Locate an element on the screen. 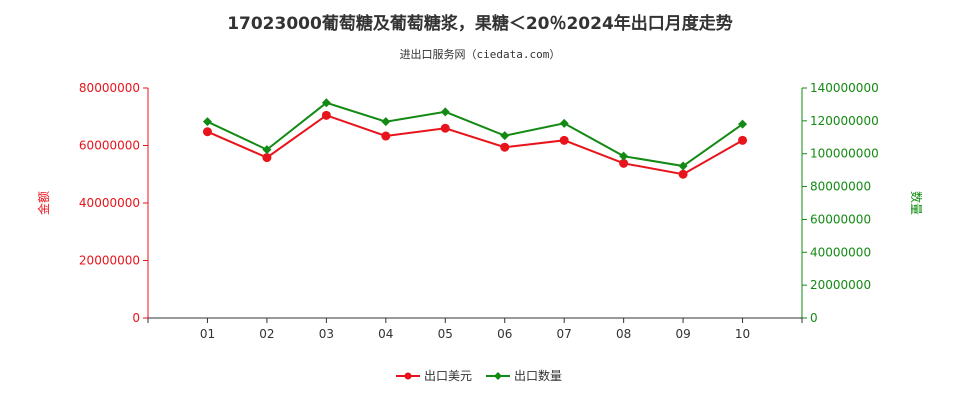 The width and height of the screenshot is (960, 400). x-tick-label: 02 is located at coordinates (266, 334).